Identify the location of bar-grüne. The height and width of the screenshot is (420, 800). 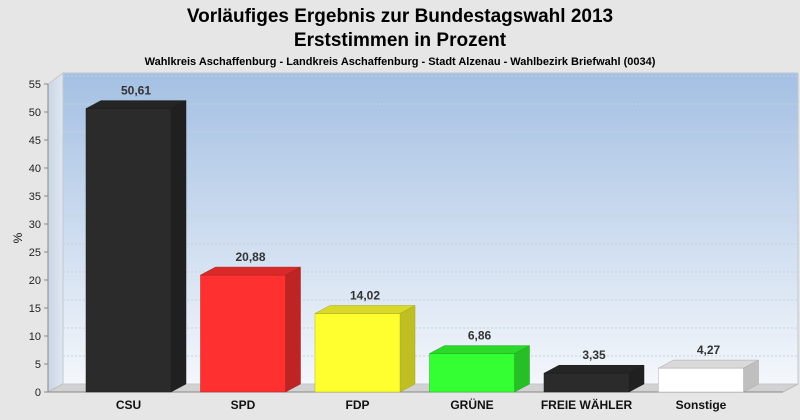
(479, 369).